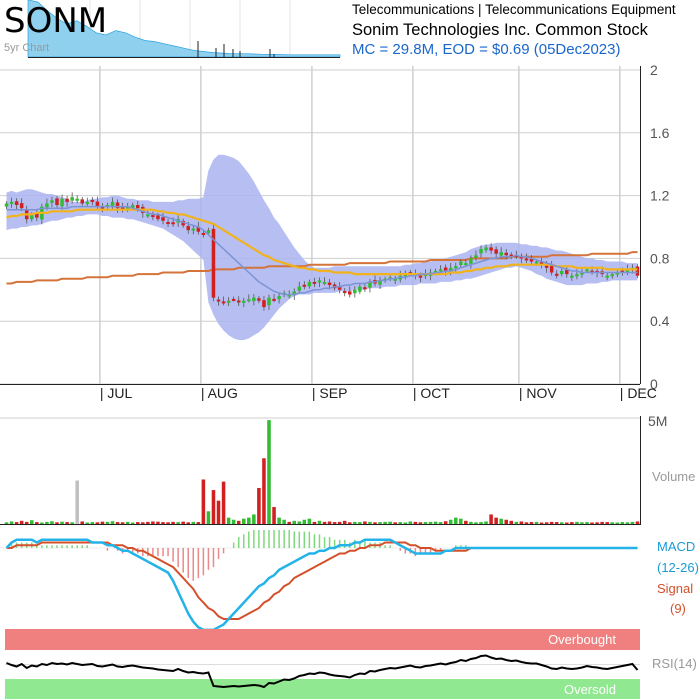 This screenshot has width=700, height=700. Describe the element at coordinates (321, 585) in the screenshot. I see `macd-line` at that location.